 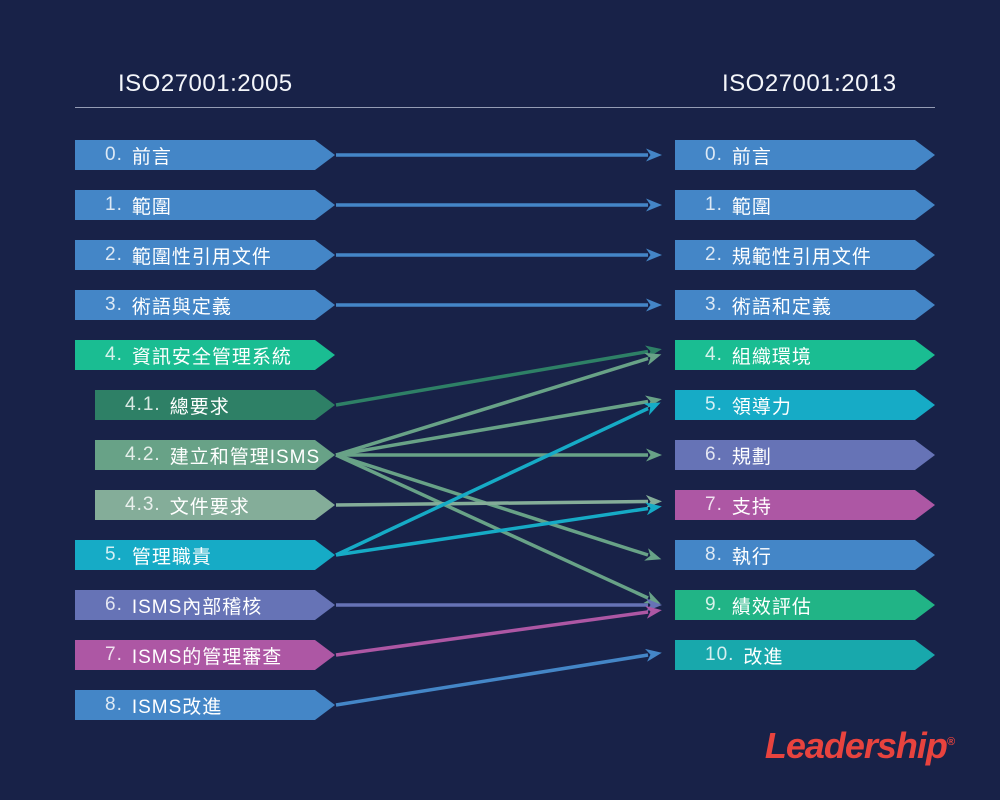 What do you see at coordinates (498, 677) in the screenshot?
I see `connector-L8-R10` at bounding box center [498, 677].